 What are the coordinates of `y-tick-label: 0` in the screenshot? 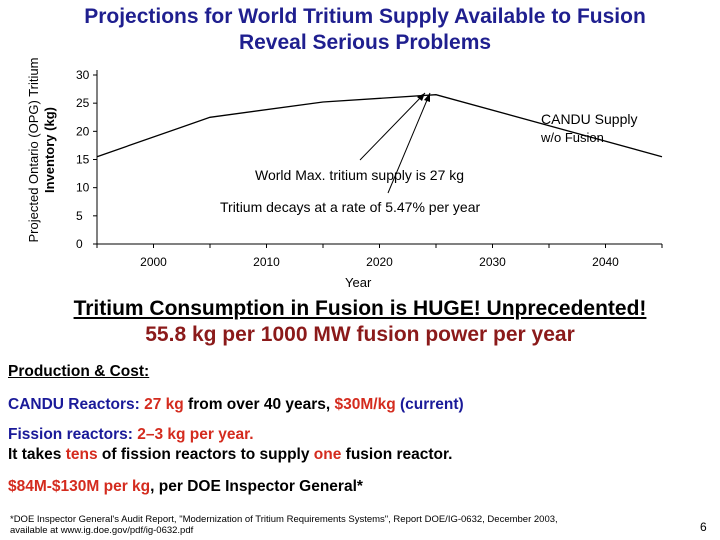 It's located at (79, 244).